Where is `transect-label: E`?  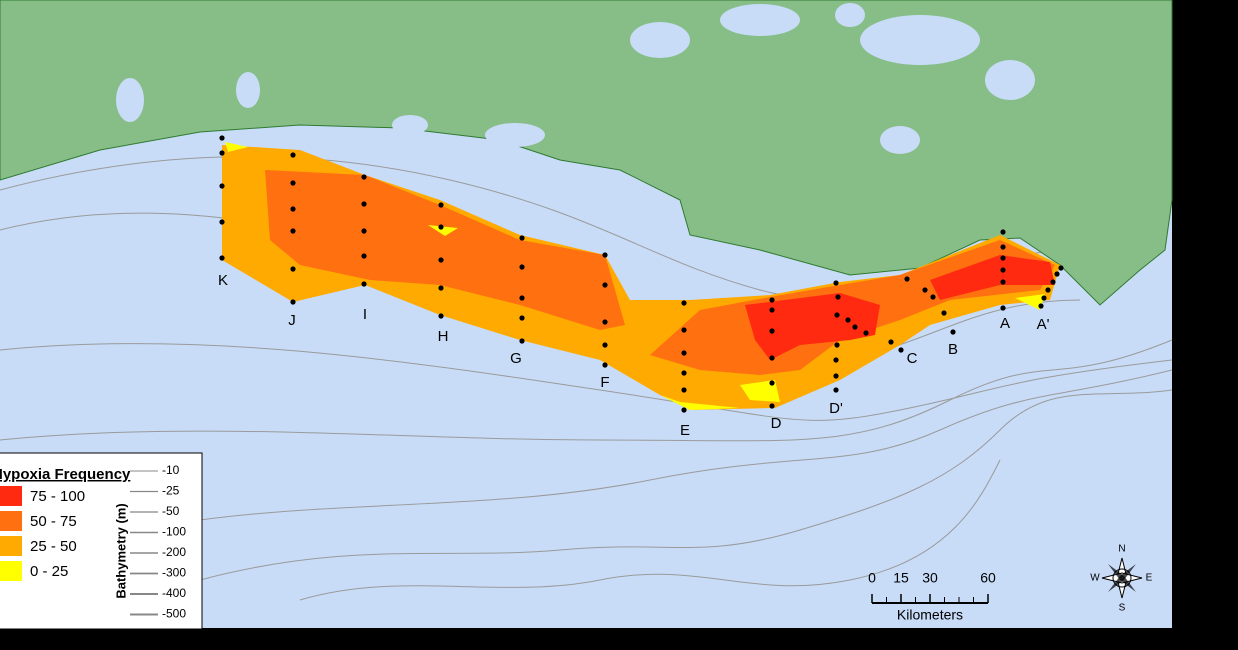
transect-label: E is located at coordinates (685, 430).